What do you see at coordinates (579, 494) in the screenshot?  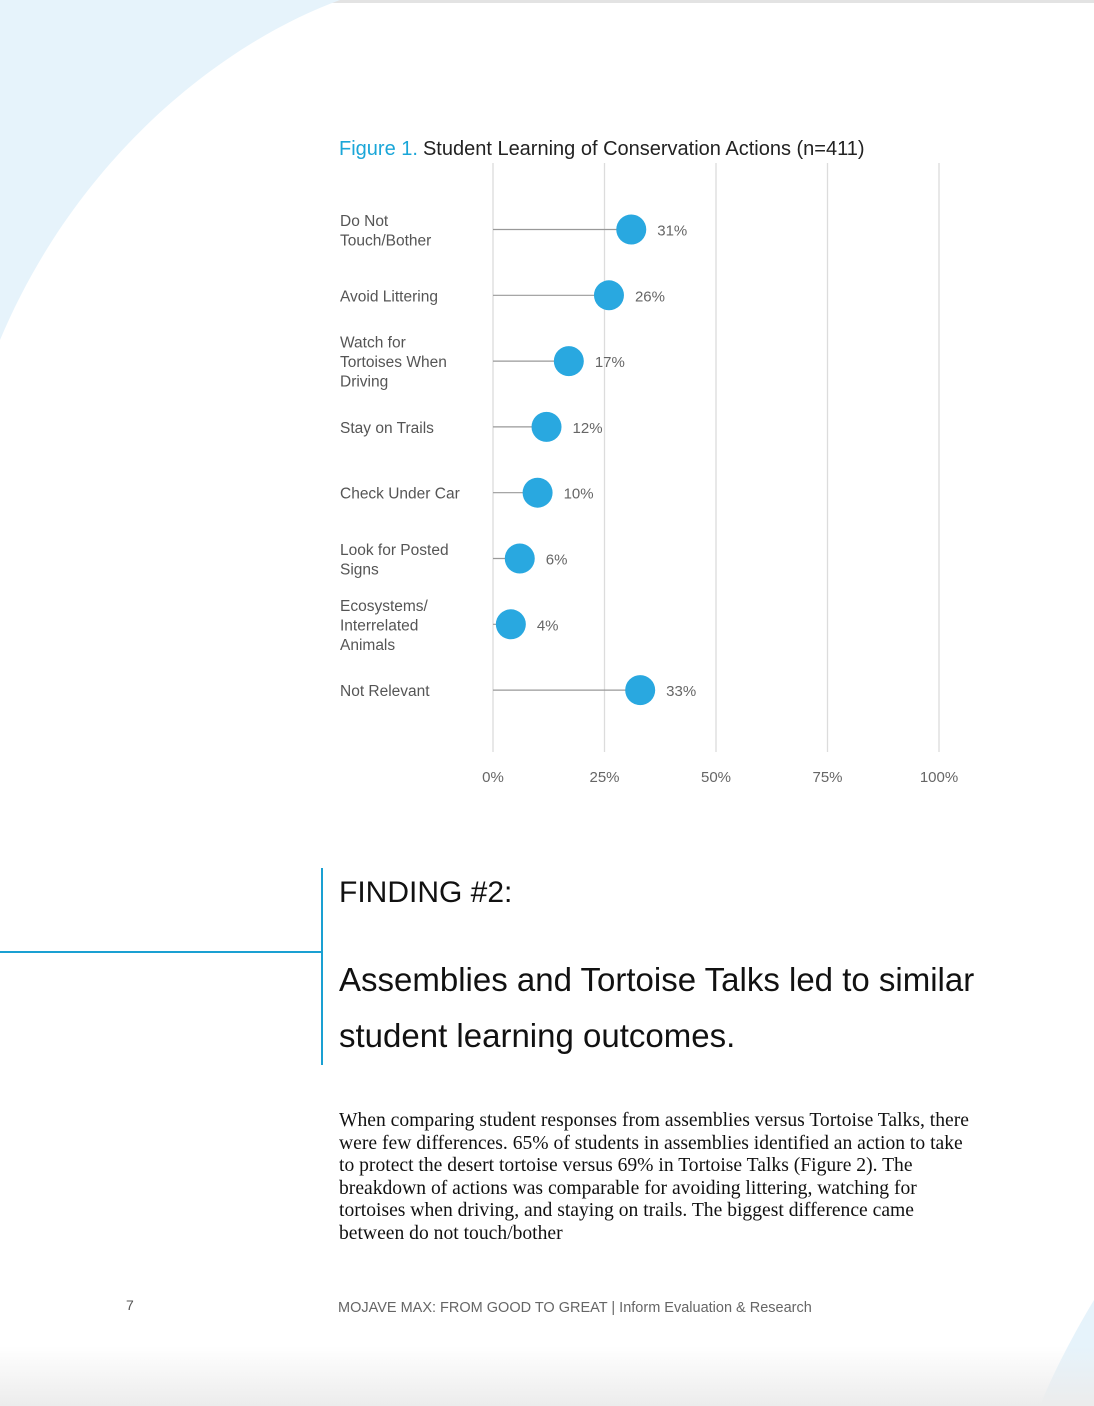 I see `data-label: 10%` at bounding box center [579, 494].